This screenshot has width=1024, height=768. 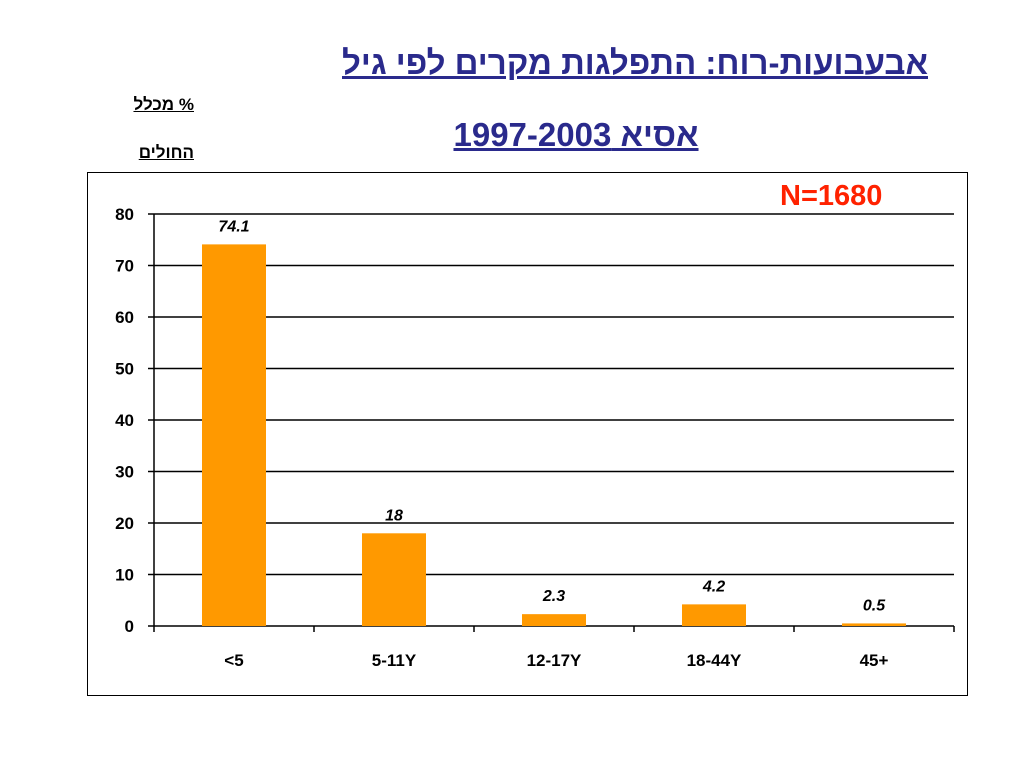 What do you see at coordinates (124, 266) in the screenshot?
I see `y-tick-label: 70` at bounding box center [124, 266].